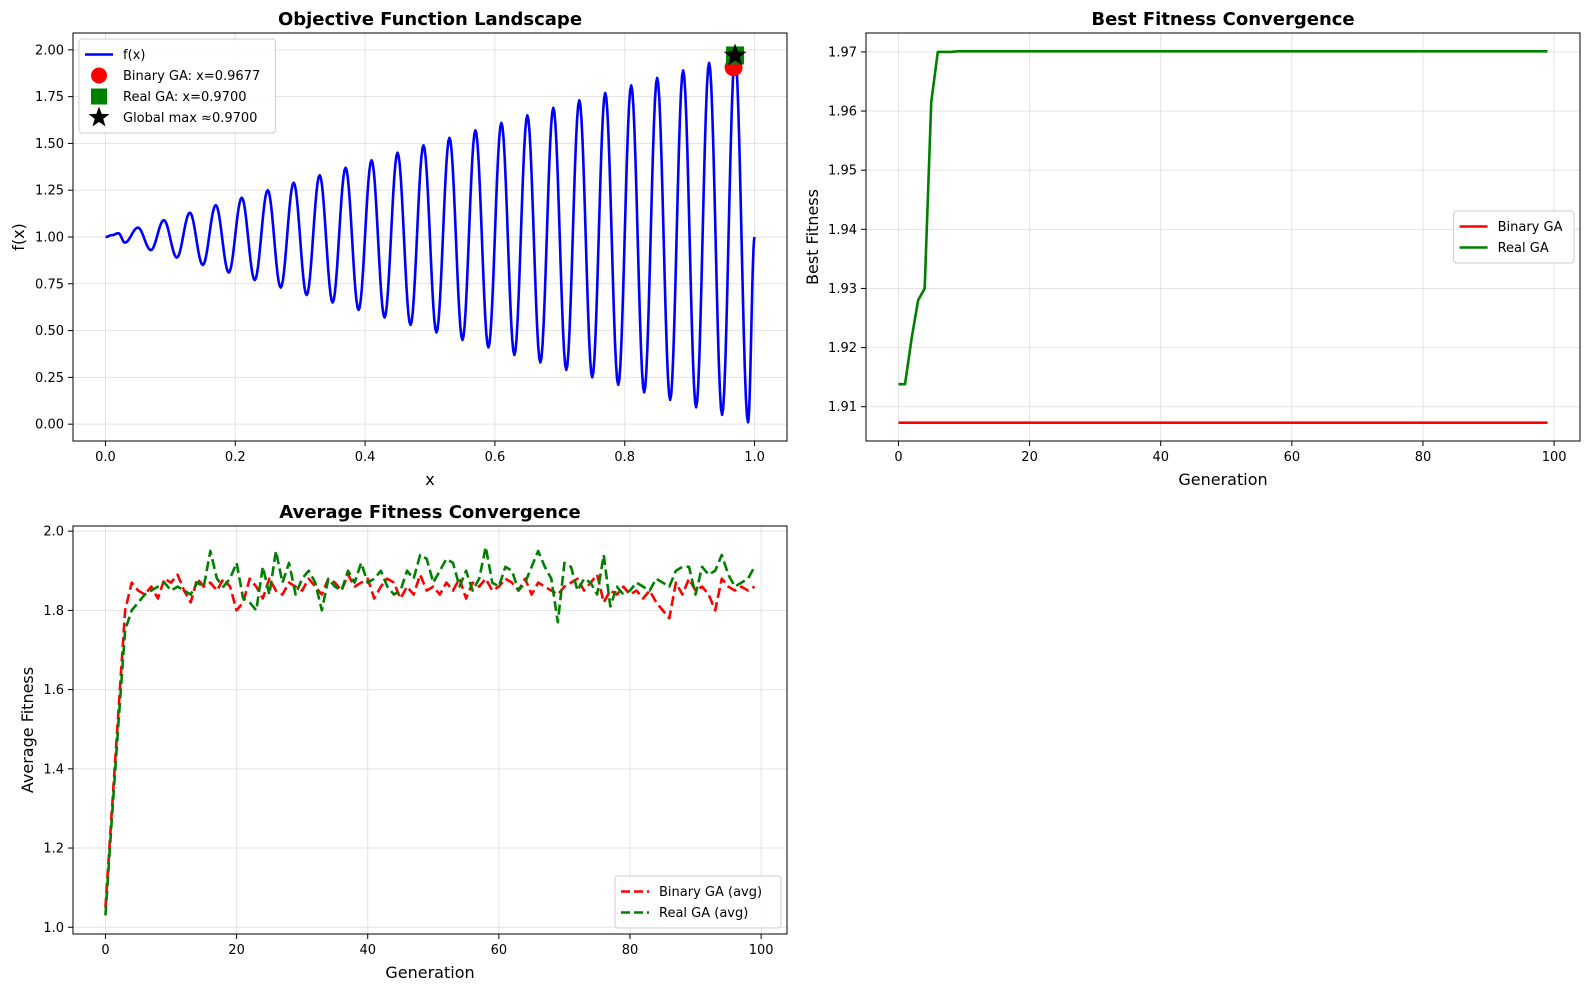 The image size is (1589, 990). Describe the element at coordinates (49, 284) in the screenshot. I see `y-tick-label: 0.75` at that location.